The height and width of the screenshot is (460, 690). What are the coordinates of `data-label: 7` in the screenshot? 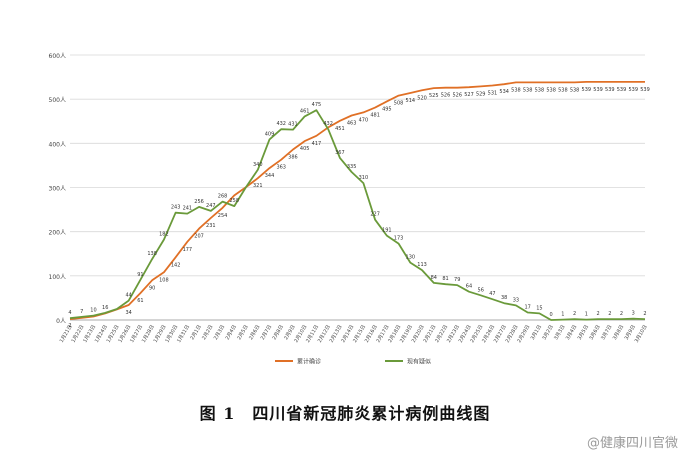 It's located at (81, 312).